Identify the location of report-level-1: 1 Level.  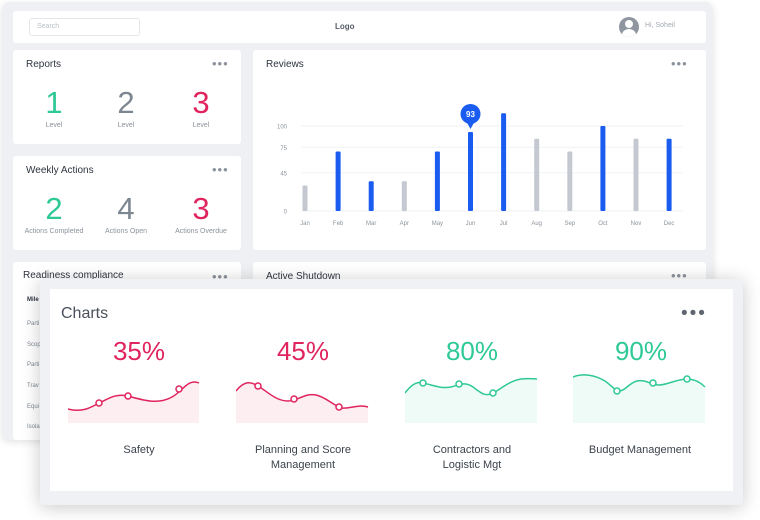
(54, 107).